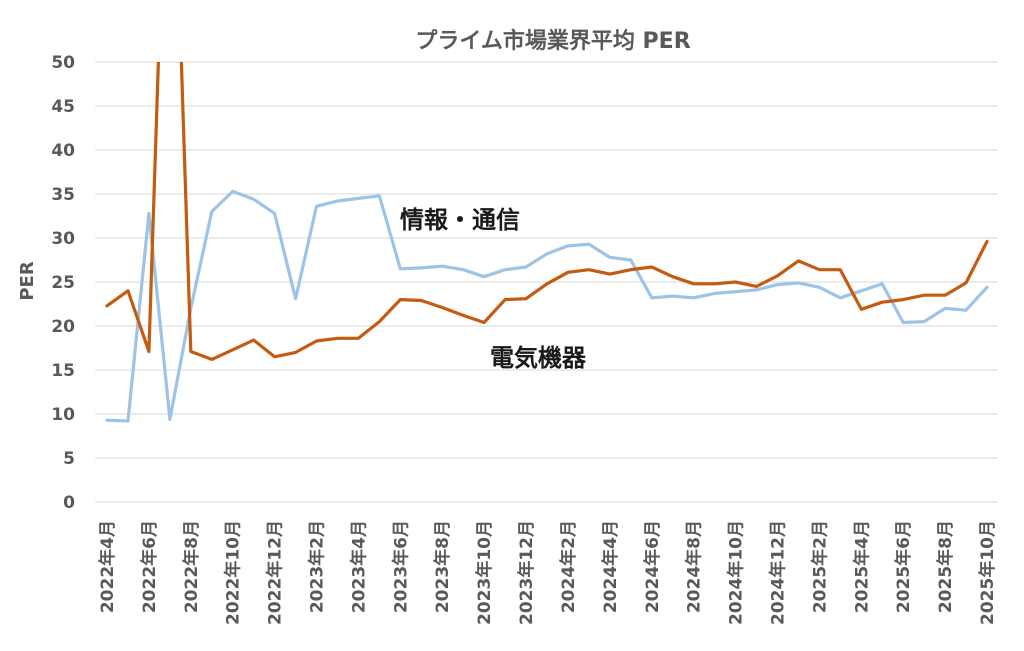 This screenshot has height=651, width=1024. What do you see at coordinates (694, 566) in the screenshot?
I see `x-tick-label: 2024年8月` at bounding box center [694, 566].